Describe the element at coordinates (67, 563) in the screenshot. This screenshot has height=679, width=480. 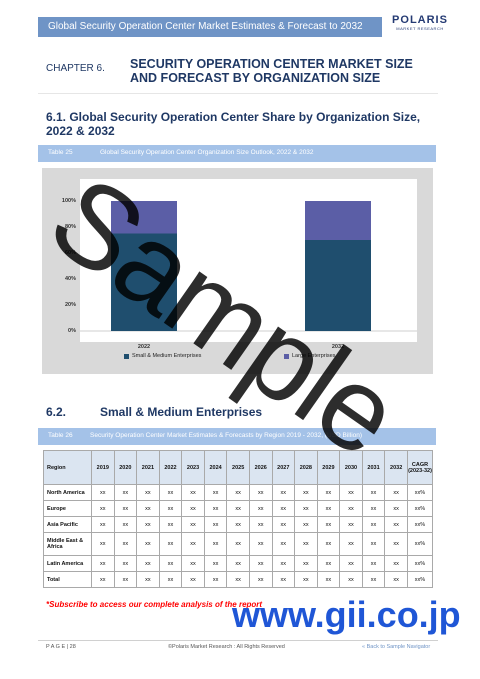
I see `row-label: Latin America` at that location.